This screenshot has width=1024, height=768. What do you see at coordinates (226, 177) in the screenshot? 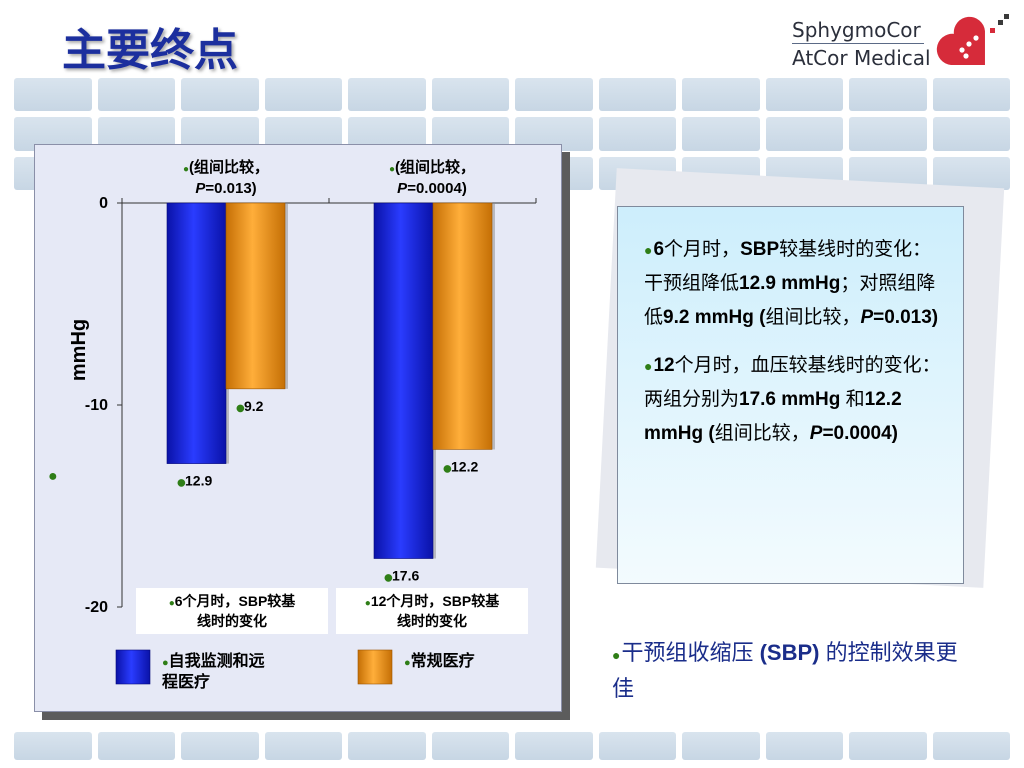
I see `p-value-annotation-0: ●(组间比较， P=0.013)` at bounding box center [226, 177].